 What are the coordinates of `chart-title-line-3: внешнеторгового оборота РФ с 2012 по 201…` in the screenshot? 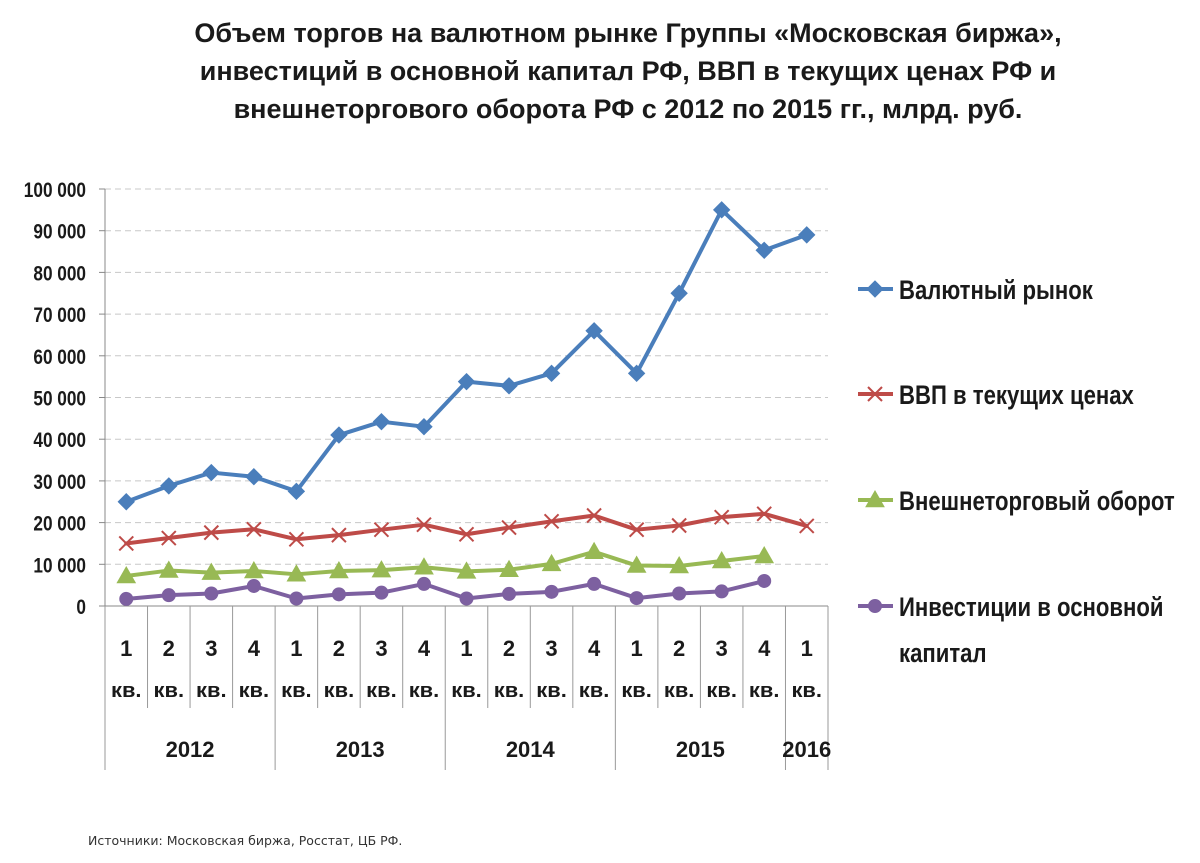 It's located at (628, 109).